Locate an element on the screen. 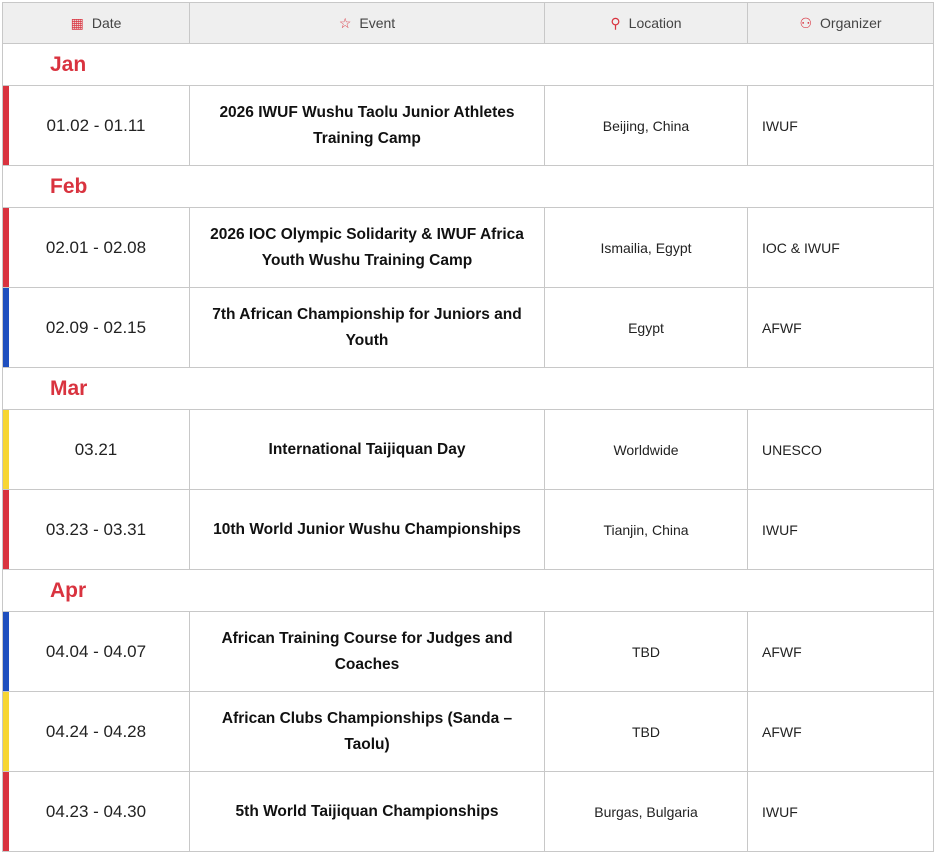  date-cell: 04.04 - 04.07 is located at coordinates (96, 651).